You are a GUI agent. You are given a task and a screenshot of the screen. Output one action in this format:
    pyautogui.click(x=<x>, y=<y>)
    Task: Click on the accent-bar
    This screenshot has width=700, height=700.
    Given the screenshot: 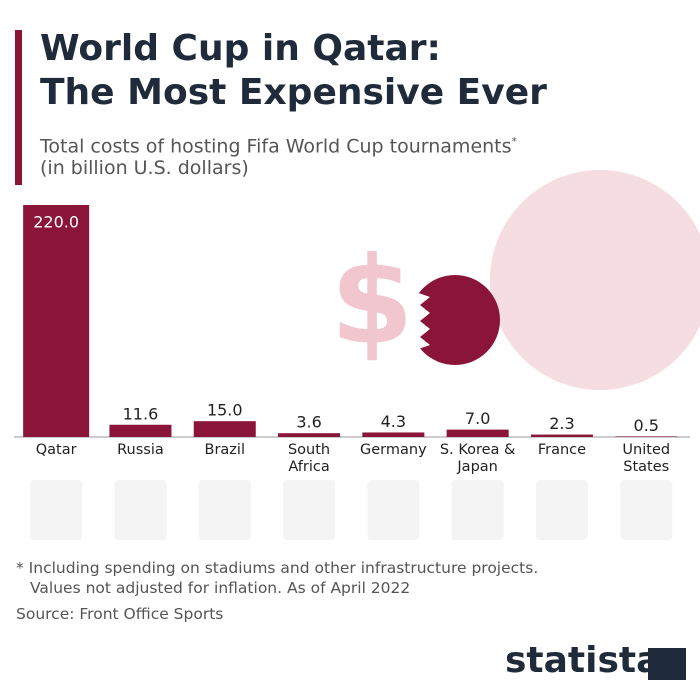 What is the action you would take?
    pyautogui.click(x=18, y=107)
    